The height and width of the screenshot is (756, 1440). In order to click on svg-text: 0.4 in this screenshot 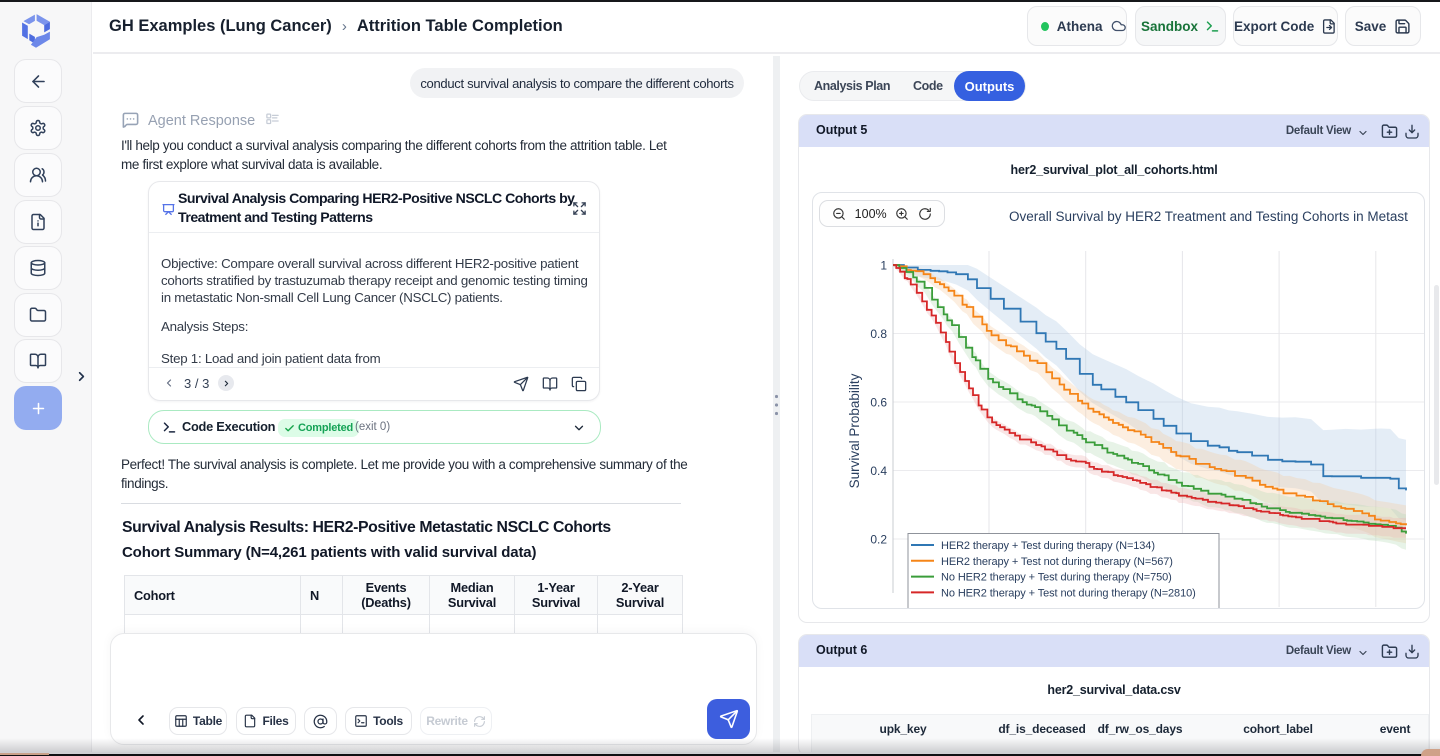, I will do `click(878, 471)`.